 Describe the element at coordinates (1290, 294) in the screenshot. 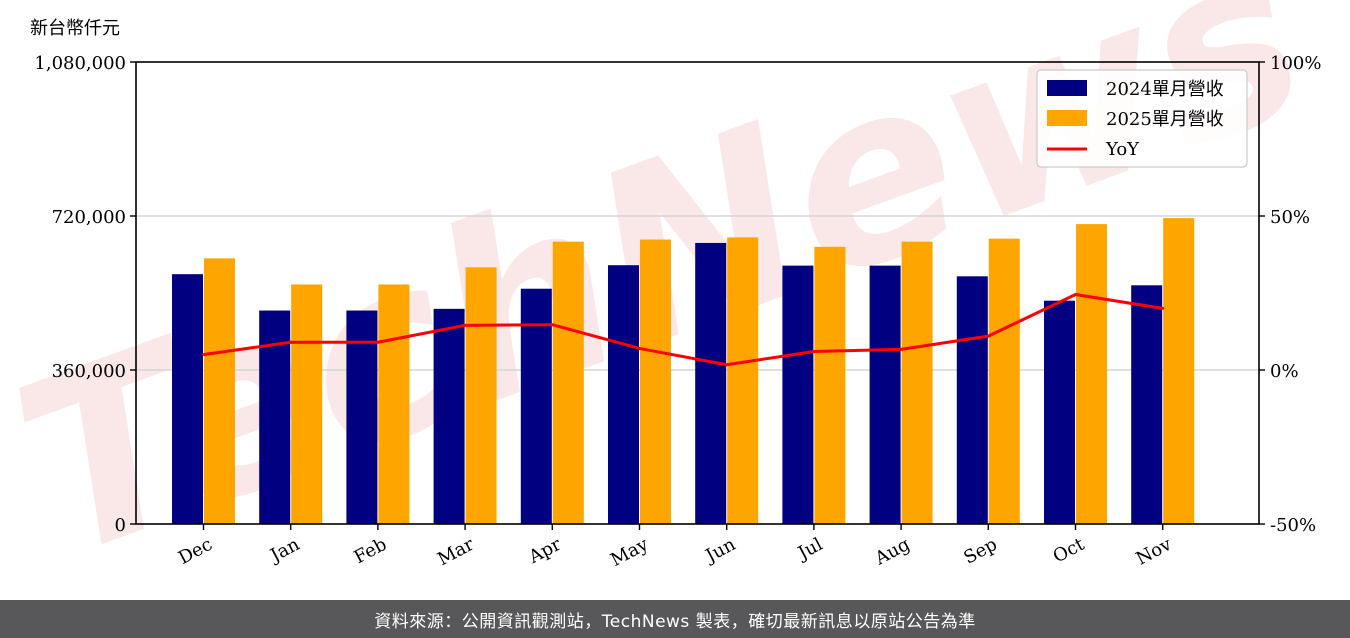

I see `y-axis-right: -50% 0% 50% 100%` at that location.